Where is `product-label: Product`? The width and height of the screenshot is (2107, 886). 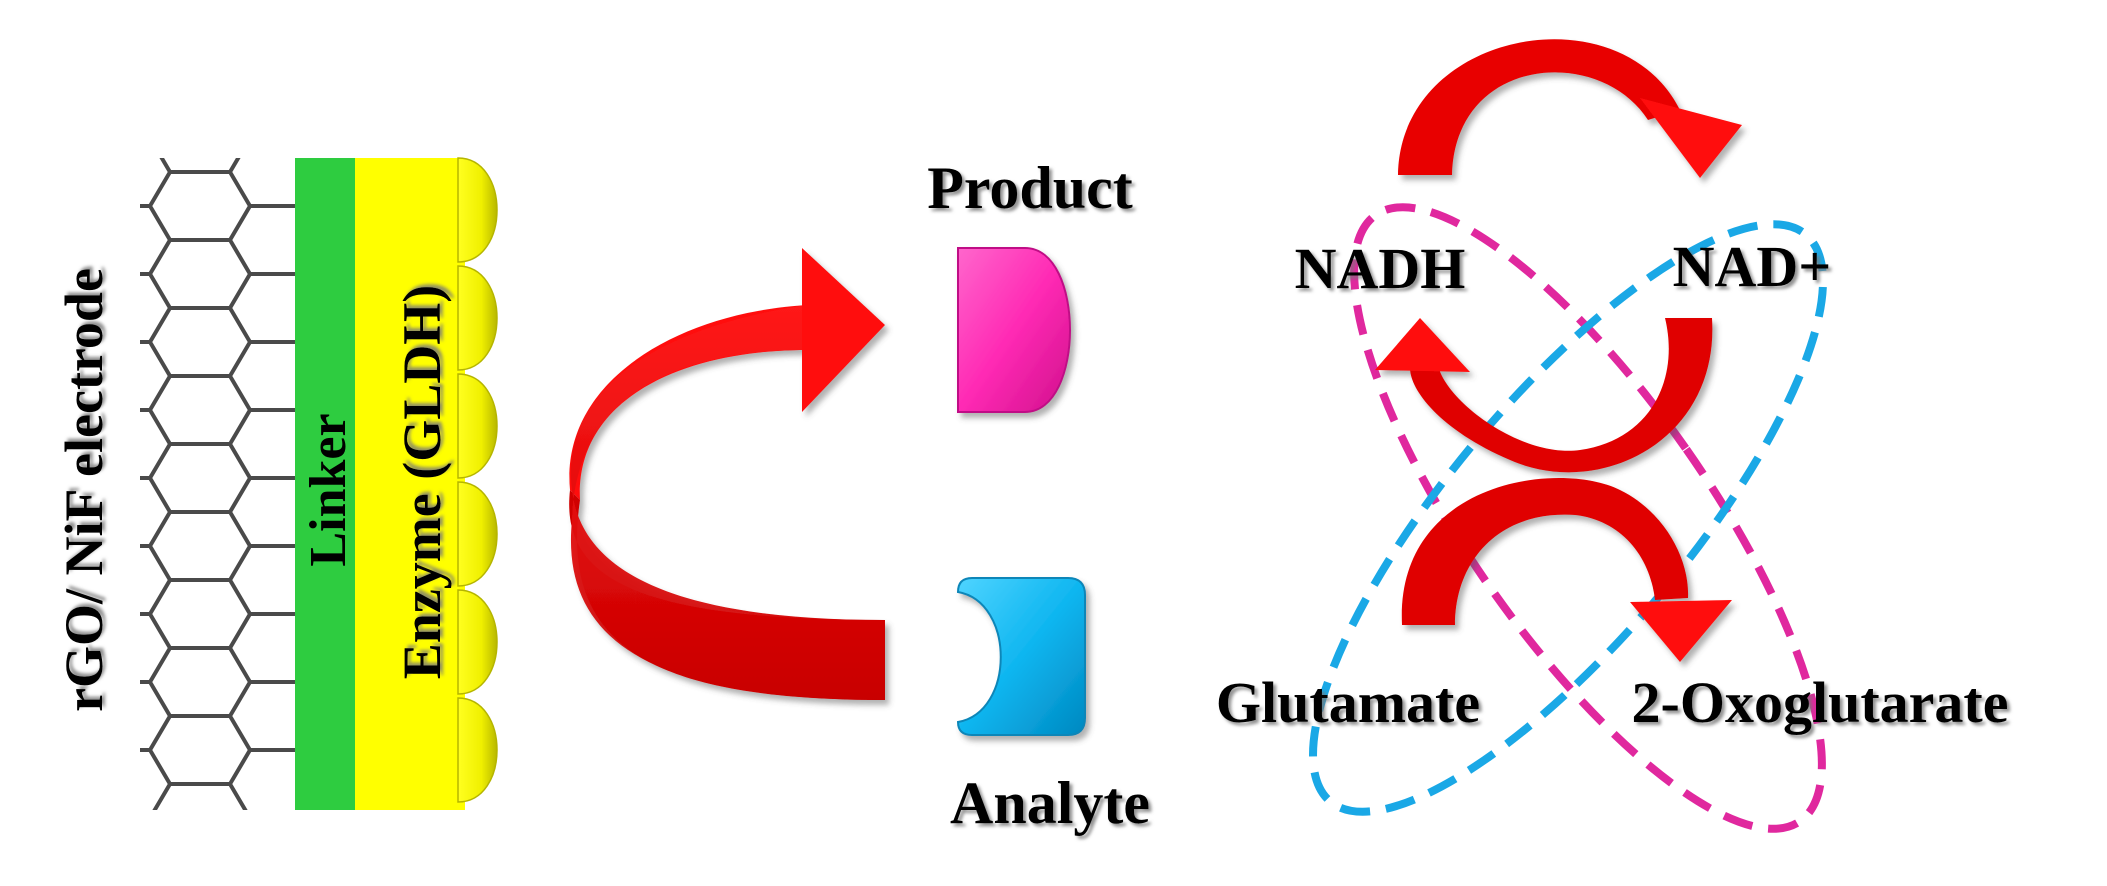
product-label: Product is located at coordinates (1030, 188).